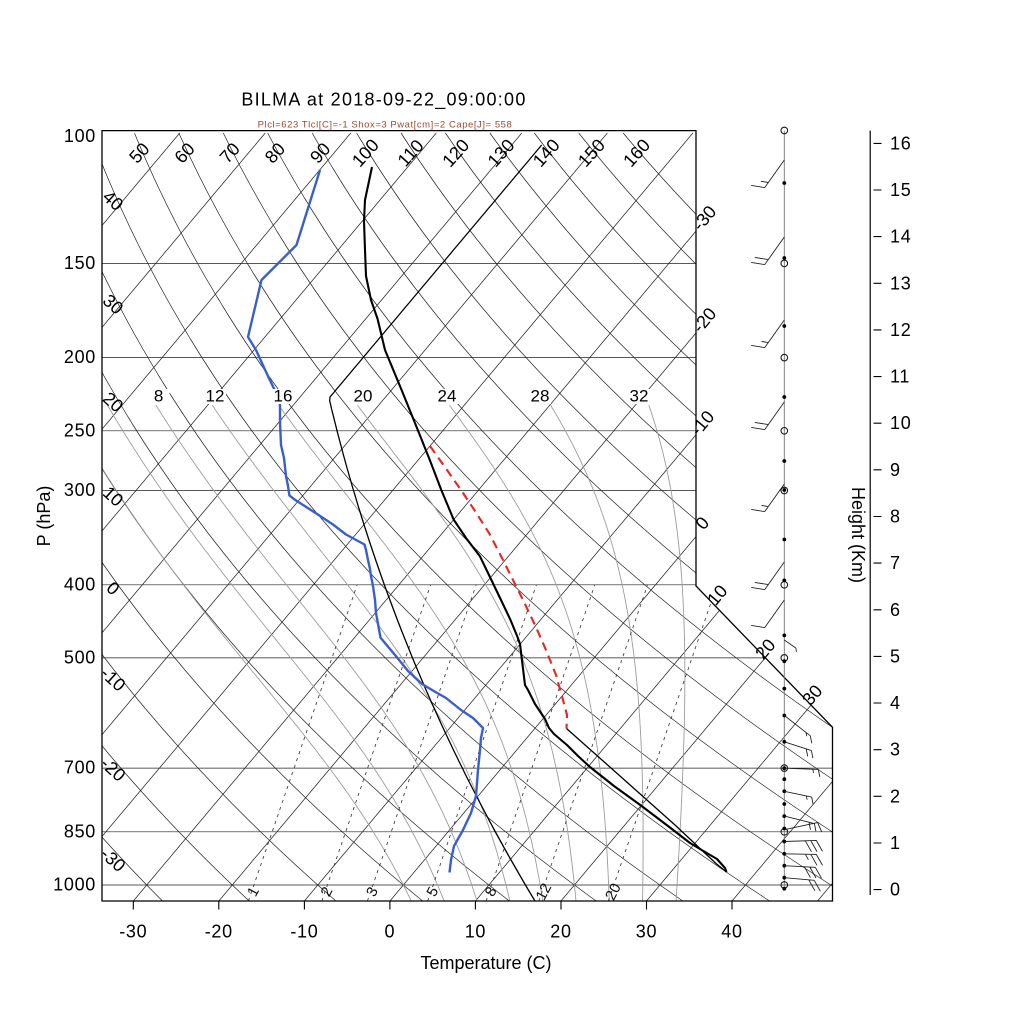  What do you see at coordinates (80, 357) in the screenshot?
I see `svg-text: 200` at bounding box center [80, 357].